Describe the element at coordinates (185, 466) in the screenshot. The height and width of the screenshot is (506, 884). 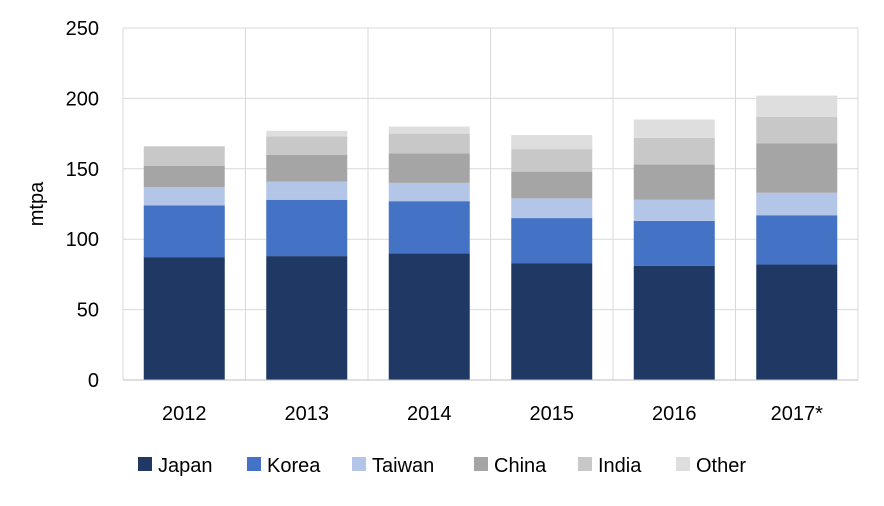
I see `legend-label-japan: Japan` at that location.